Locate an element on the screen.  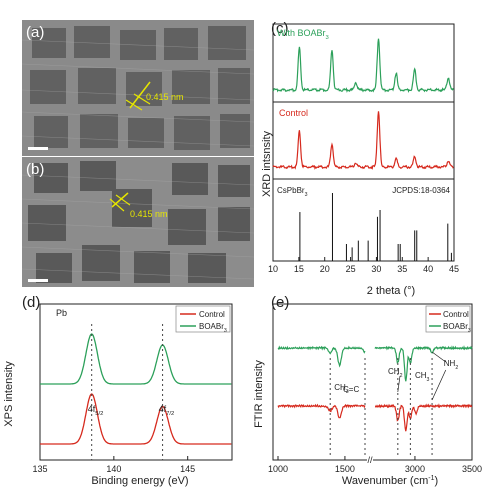
ftir-legend-label: Control is located at coordinates (456, 314).